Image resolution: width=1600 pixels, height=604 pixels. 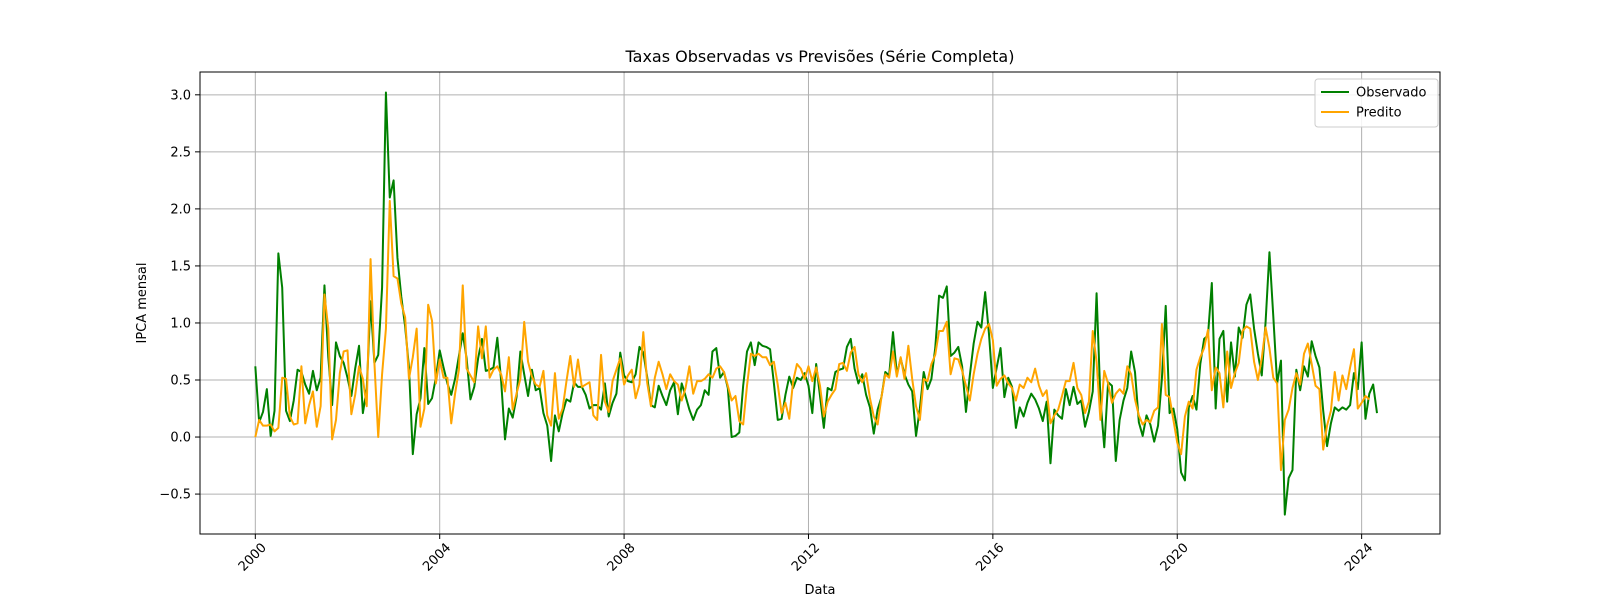 What do you see at coordinates (180, 152) in the screenshot?
I see `y-tick-label: 2.5` at bounding box center [180, 152].